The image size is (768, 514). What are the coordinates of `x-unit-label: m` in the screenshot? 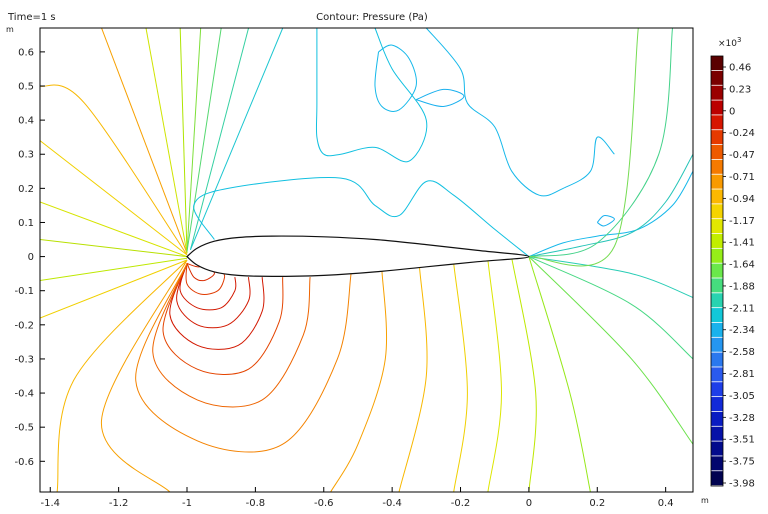 It's located at (705, 500).